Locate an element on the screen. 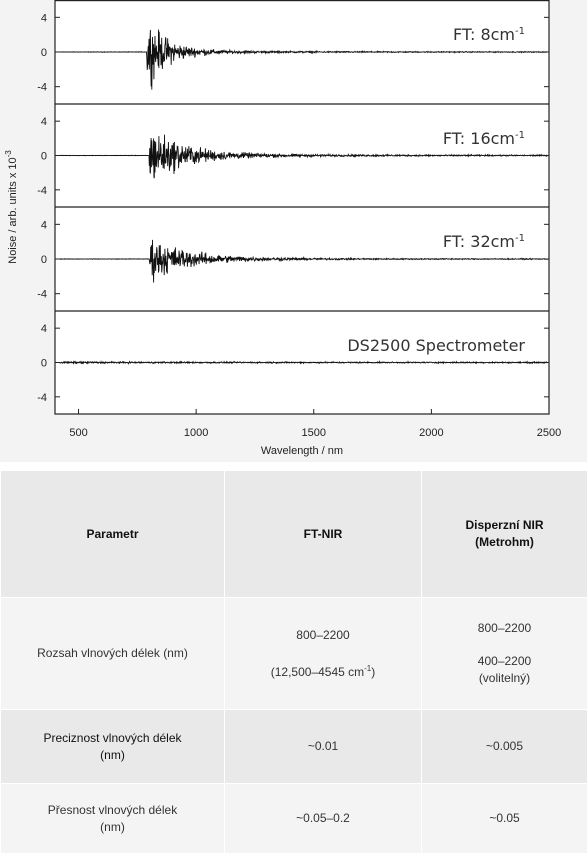  x-axis-title: Wavelength / nm is located at coordinates (302, 451).